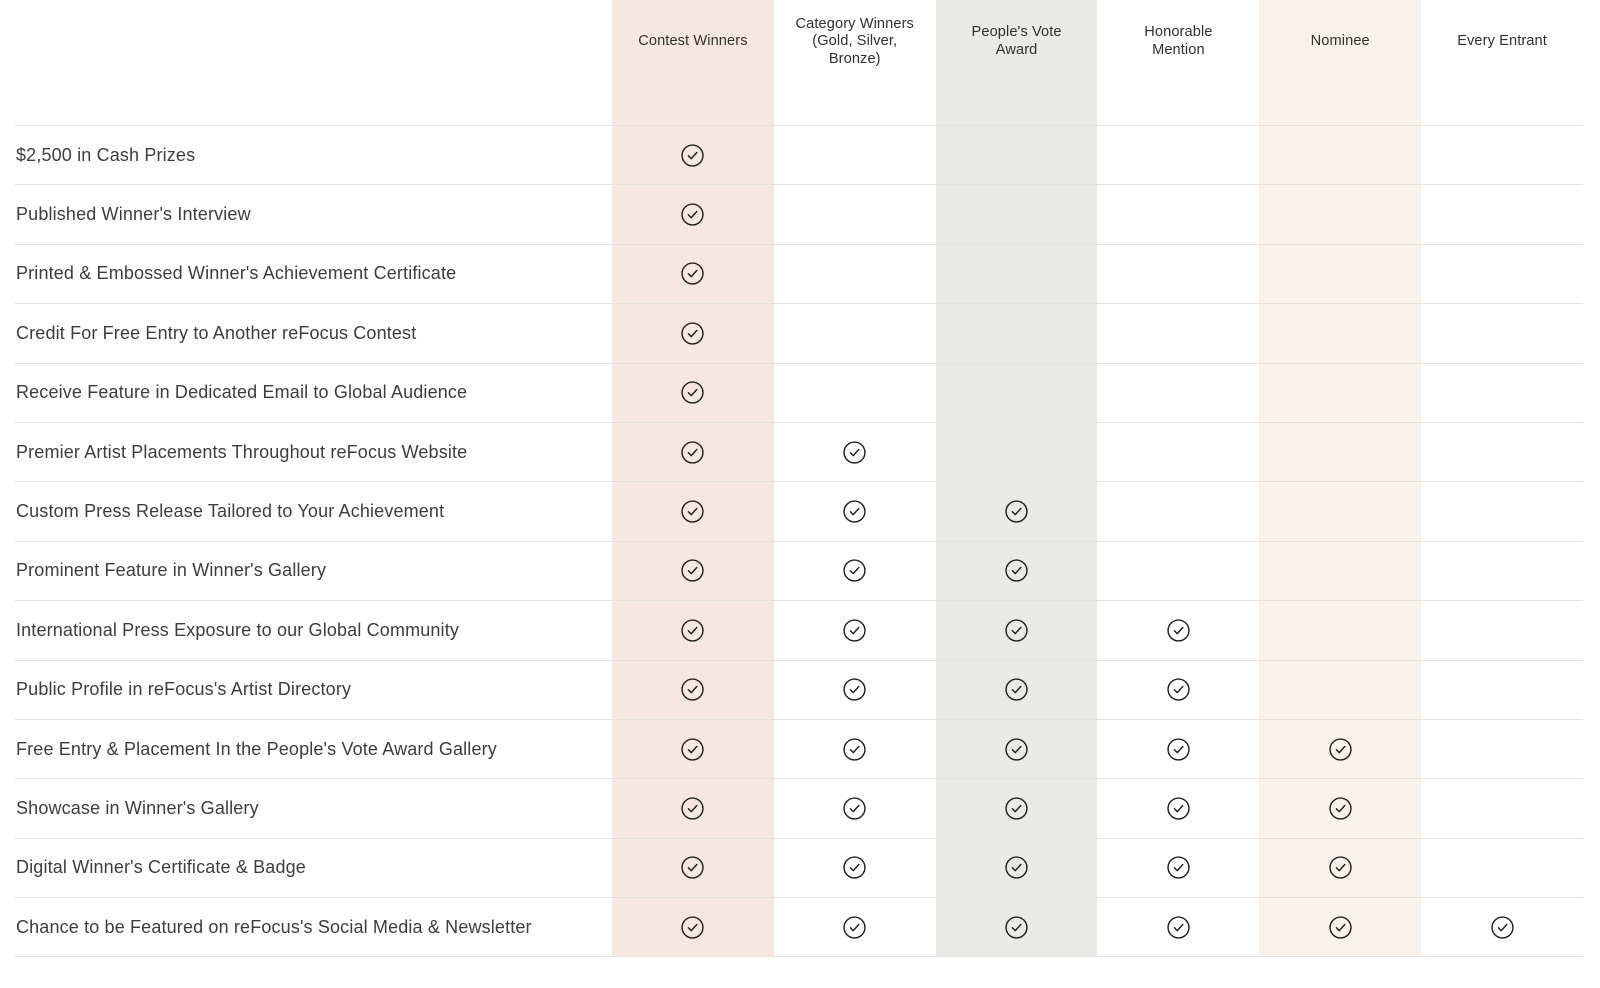  I want to click on benefit-label: $2,500 in Cash Prizes, so click(106, 154).